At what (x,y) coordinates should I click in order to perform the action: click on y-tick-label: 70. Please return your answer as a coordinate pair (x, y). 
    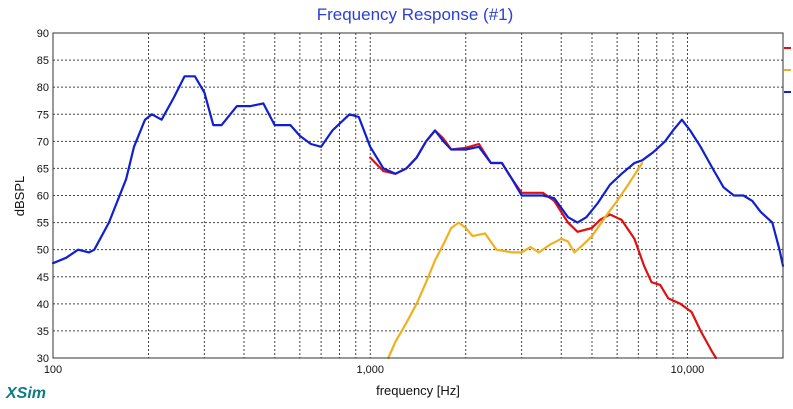
    Looking at the image, I should click on (43, 142).